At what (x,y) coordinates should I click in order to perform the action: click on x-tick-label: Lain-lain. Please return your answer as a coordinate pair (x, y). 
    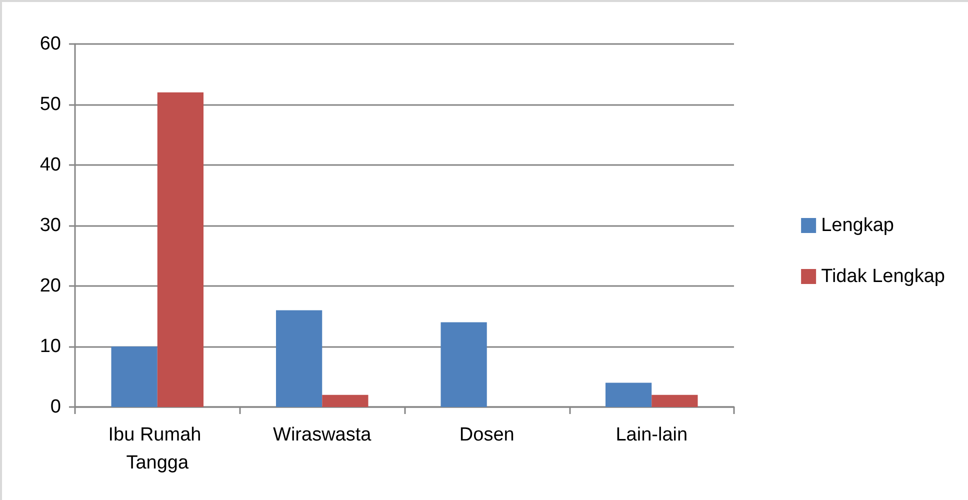
    Looking at the image, I should click on (652, 435).